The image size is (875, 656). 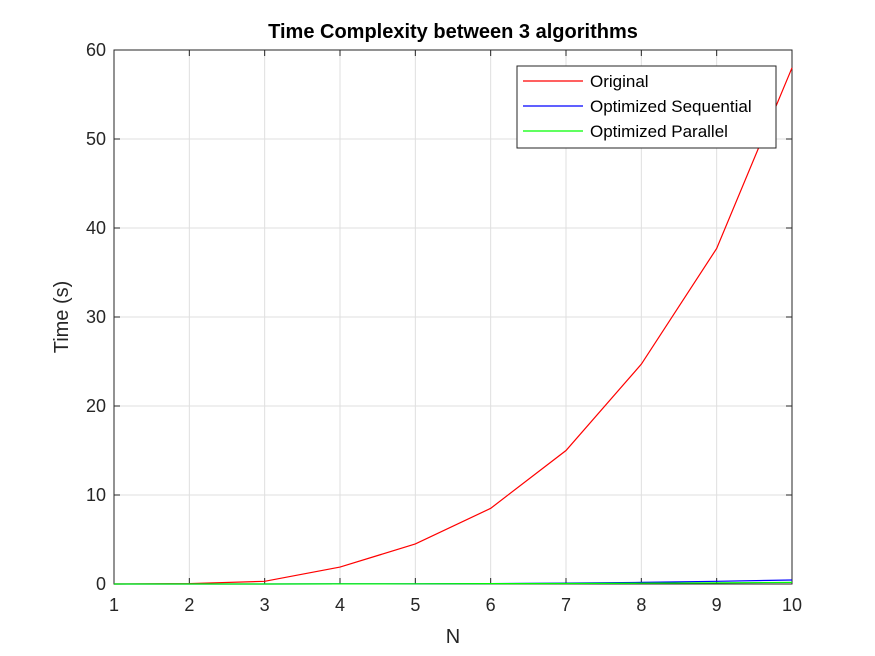 What do you see at coordinates (566, 605) in the screenshot?
I see `x-tick-label: 7` at bounding box center [566, 605].